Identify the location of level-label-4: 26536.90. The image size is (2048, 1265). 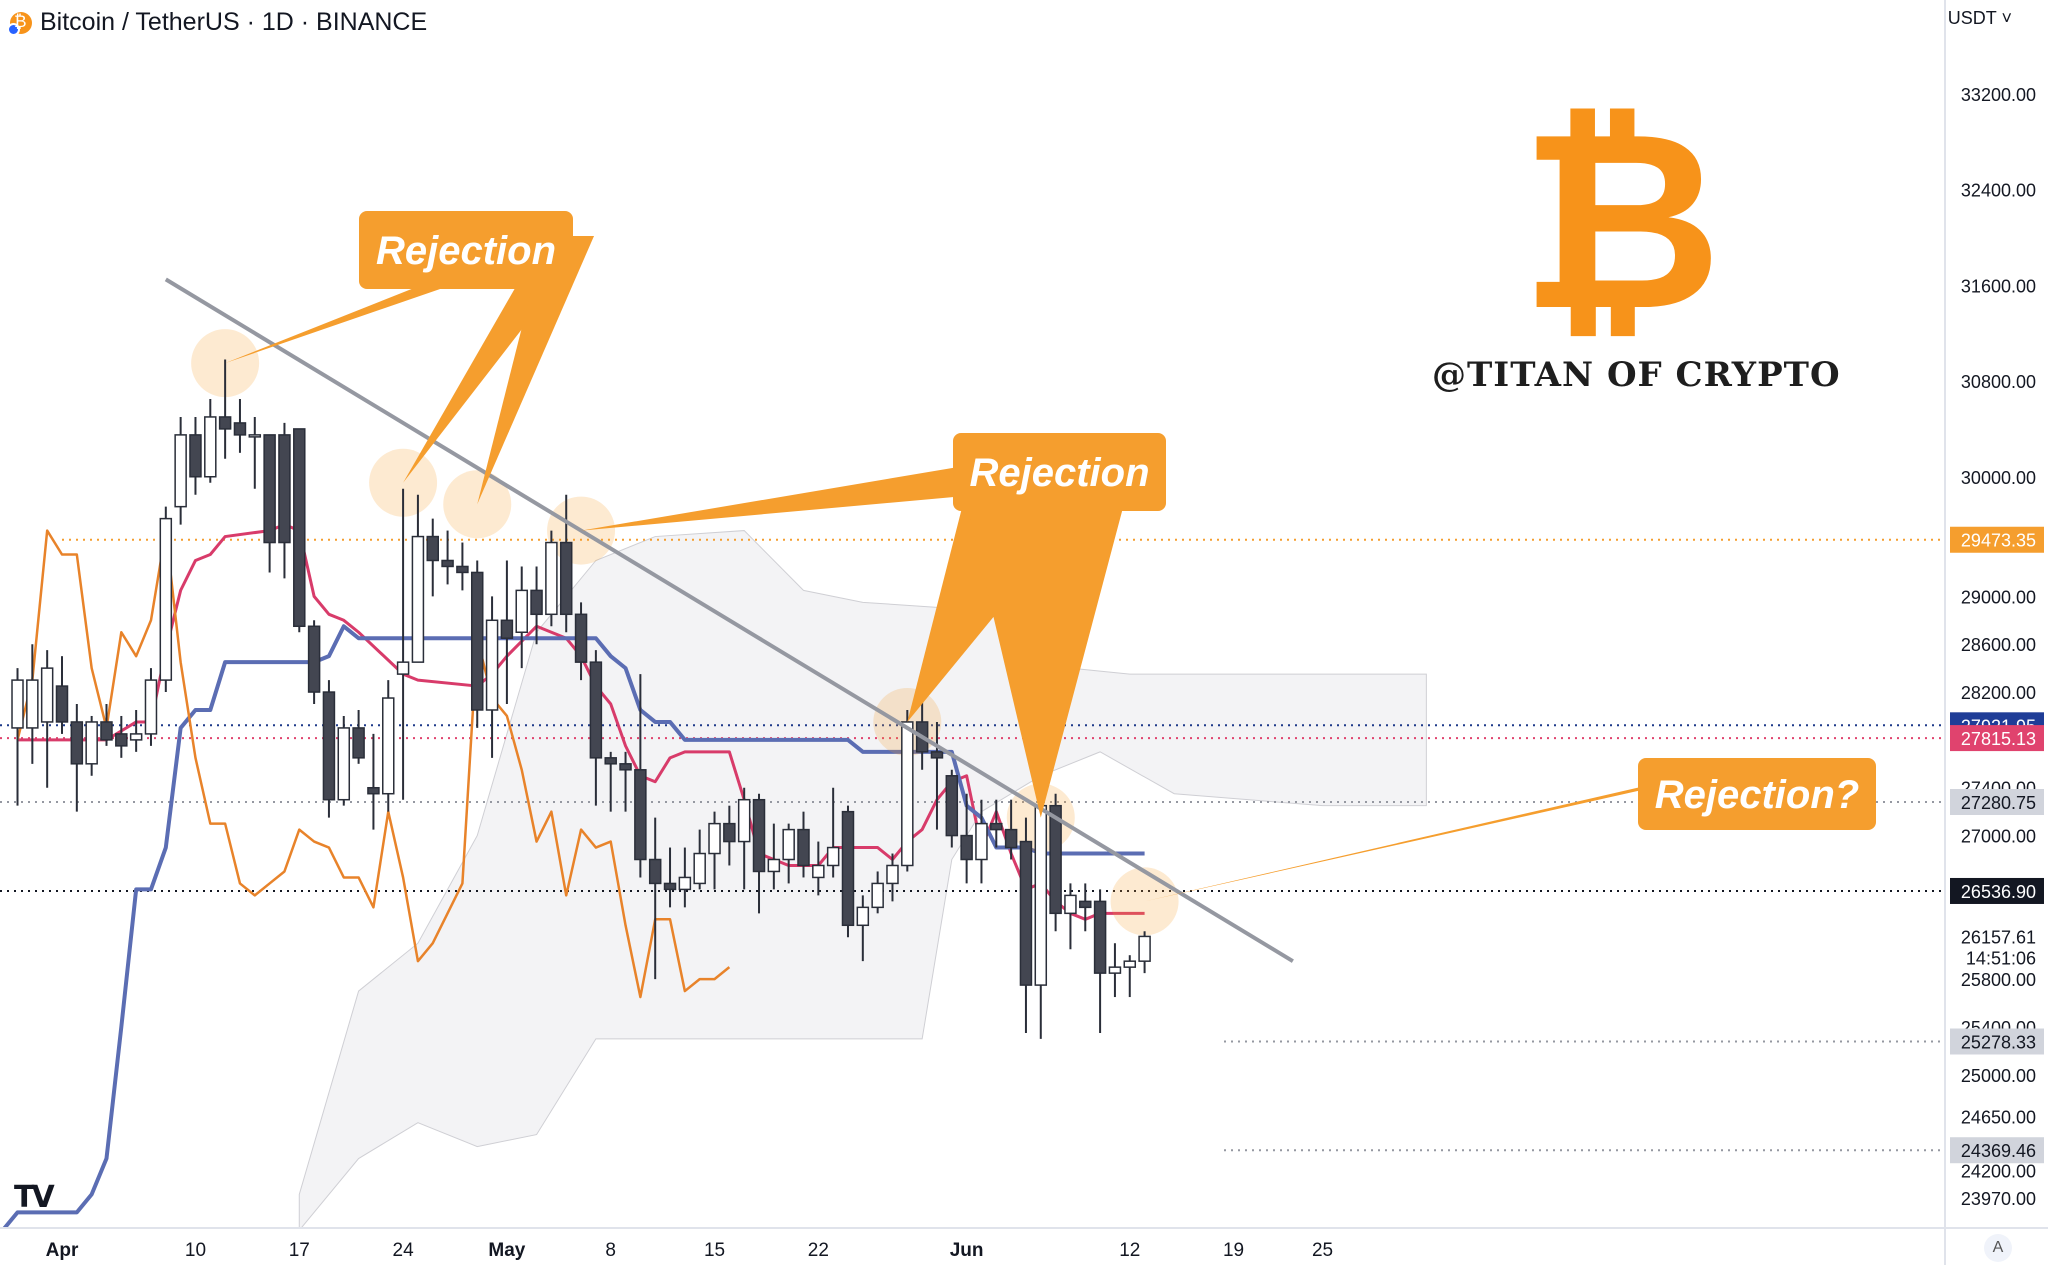
(1998, 892).